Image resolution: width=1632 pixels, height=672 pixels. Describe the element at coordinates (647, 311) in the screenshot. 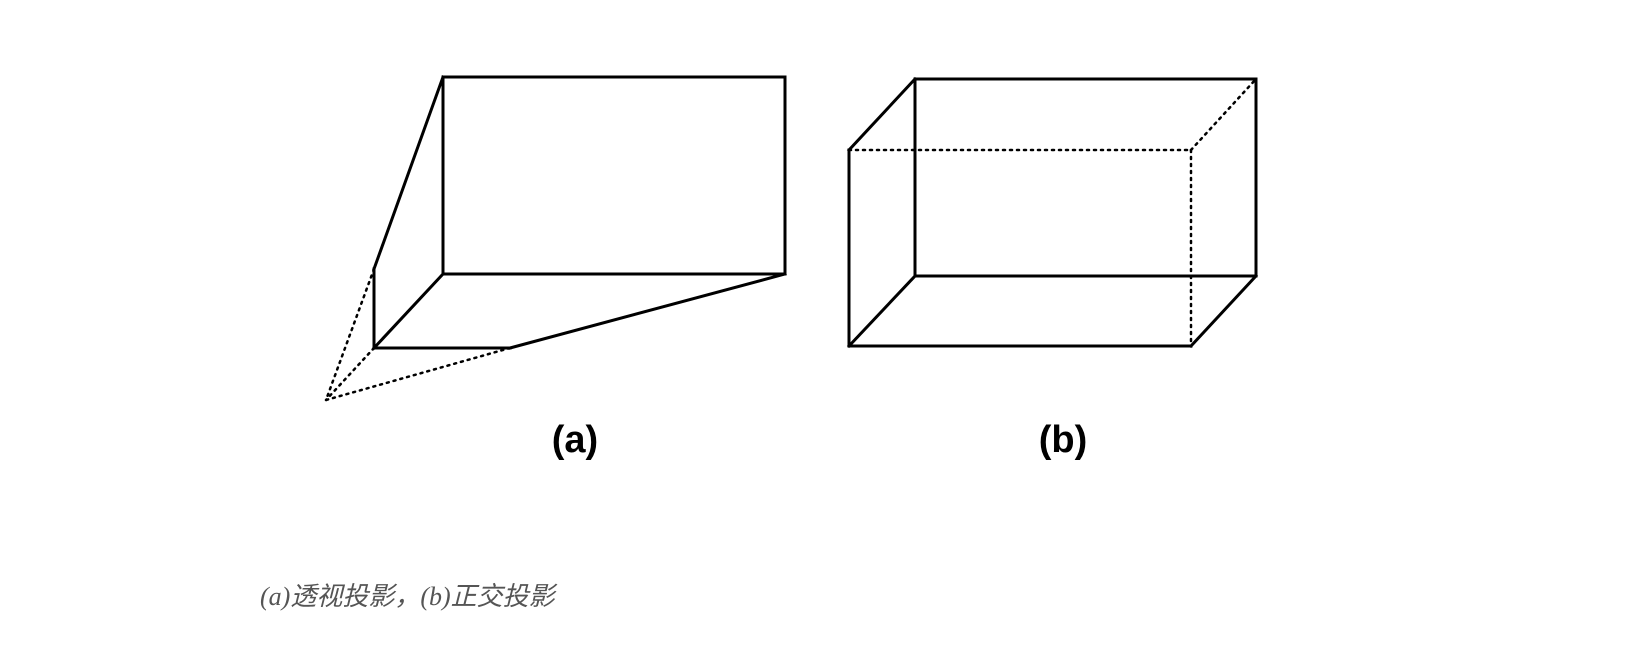

I see `perspective-bottom-right-edge` at that location.